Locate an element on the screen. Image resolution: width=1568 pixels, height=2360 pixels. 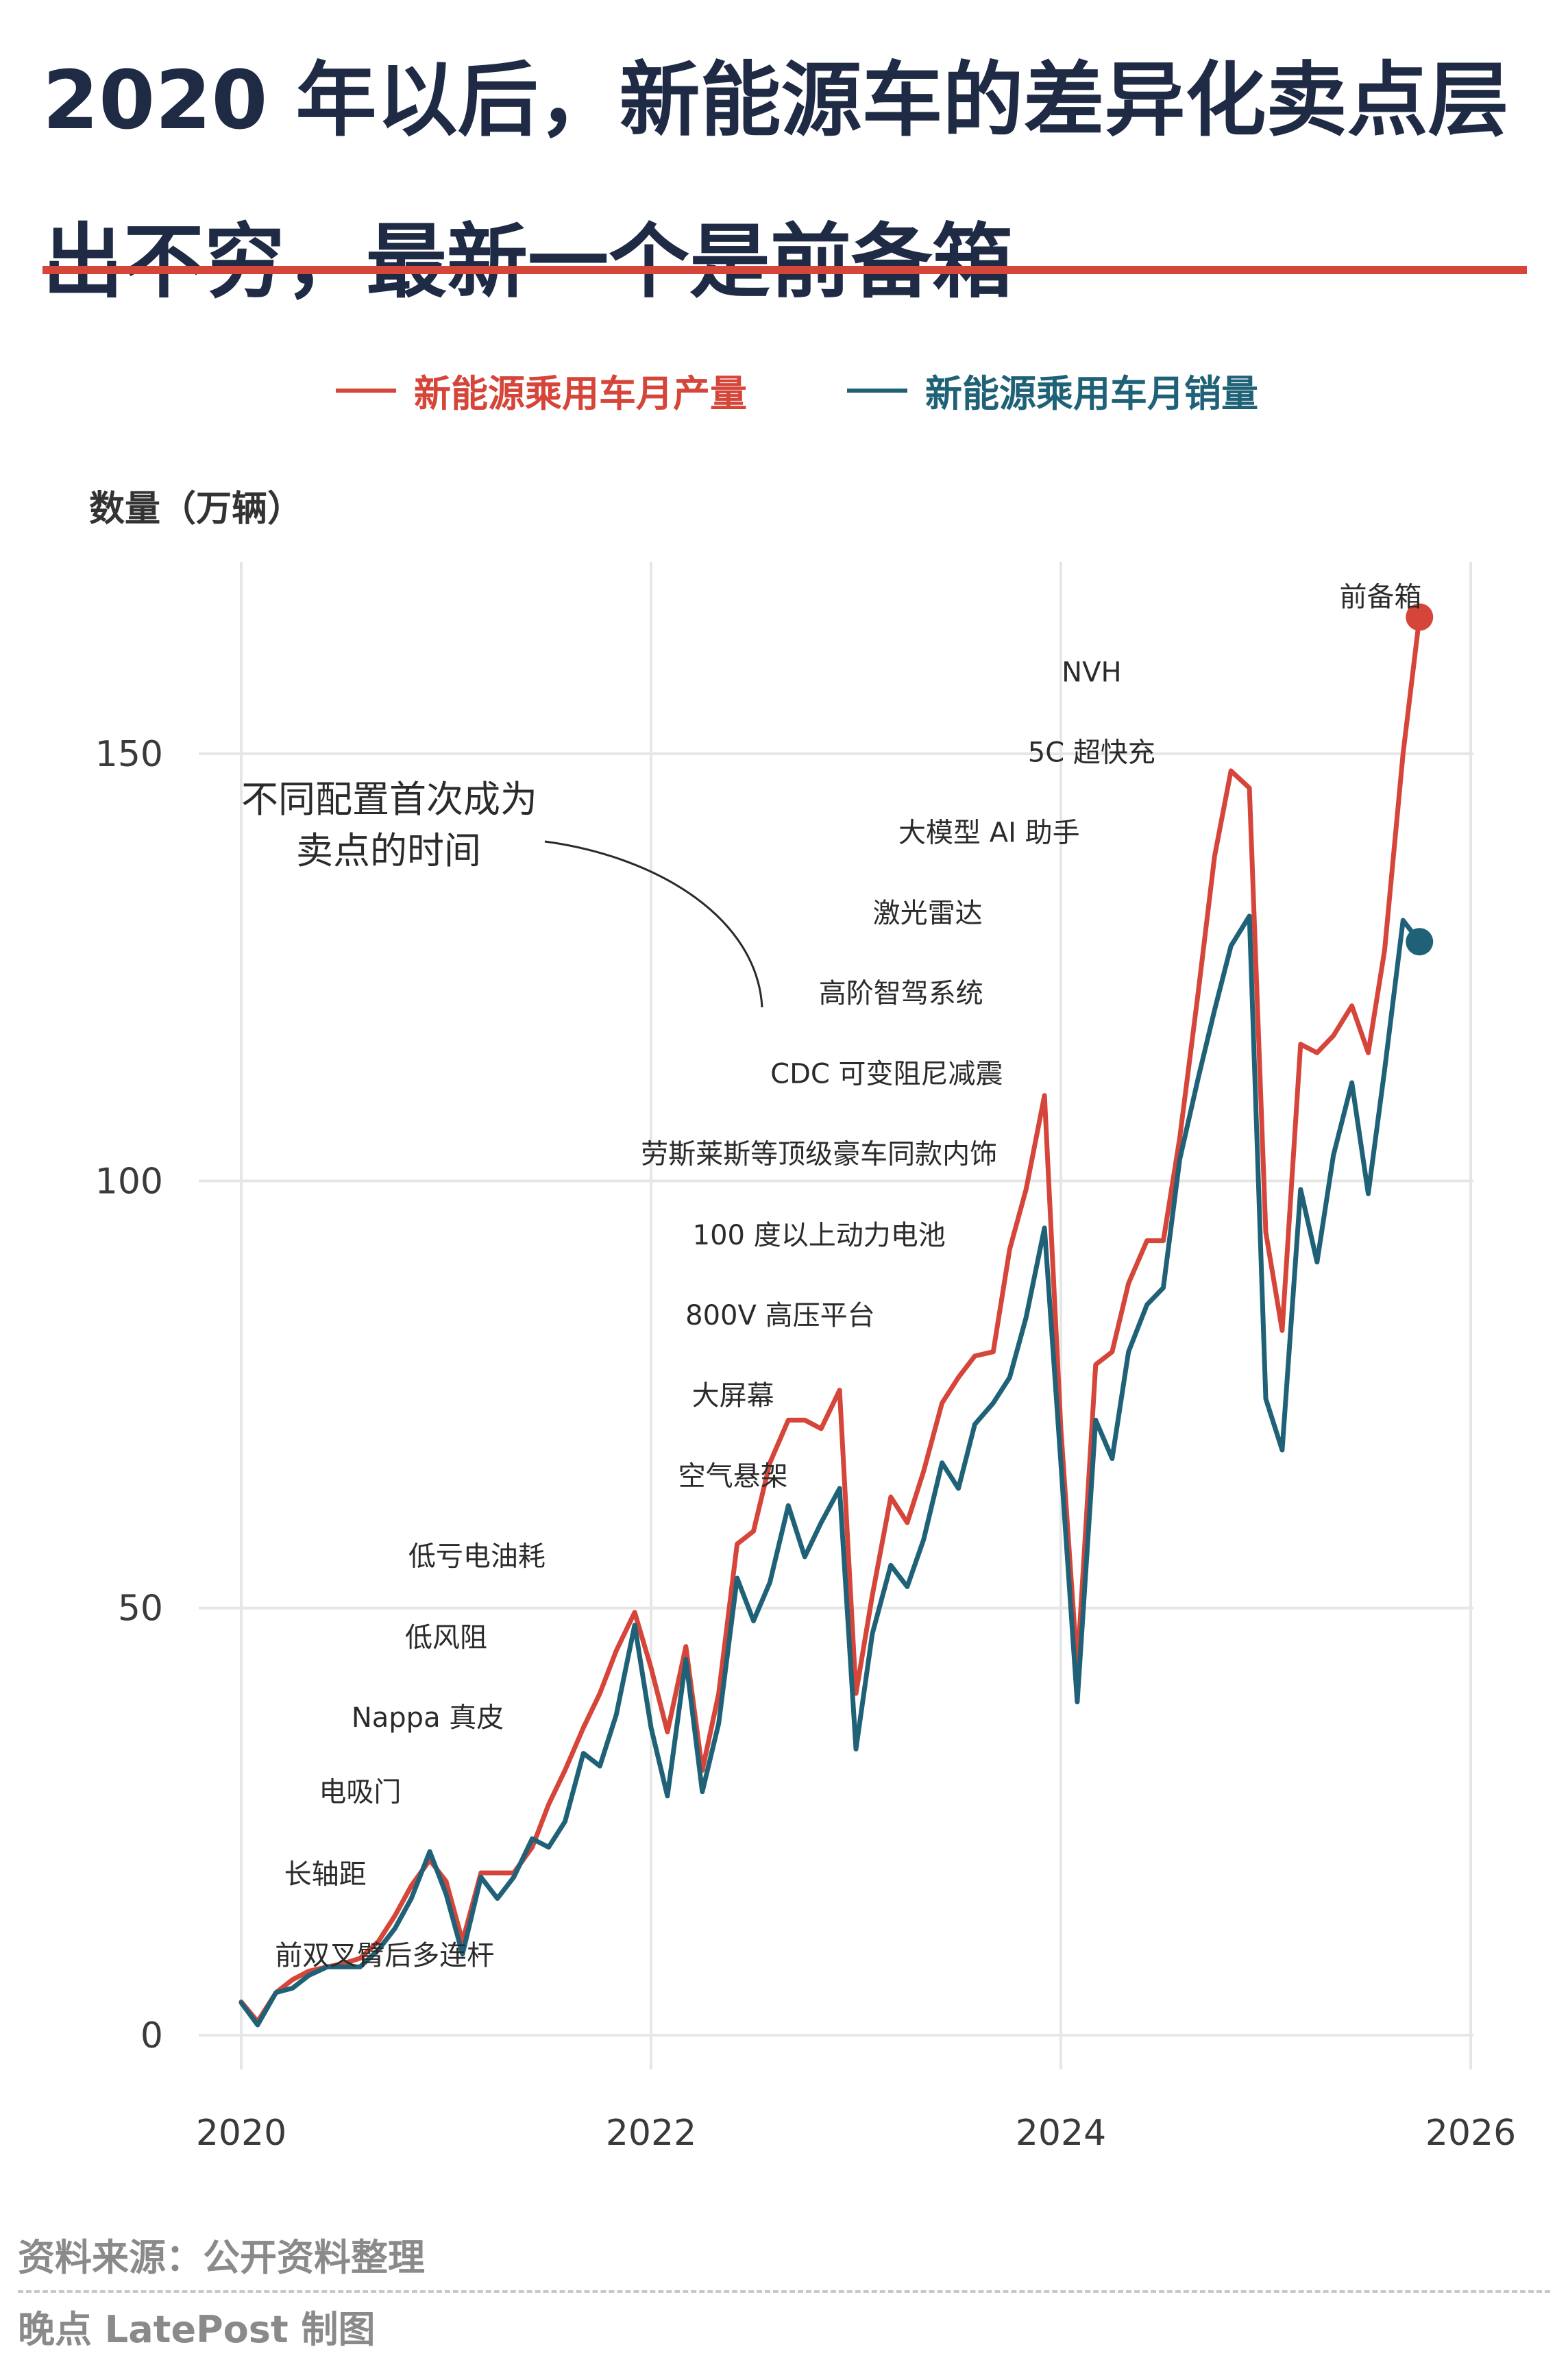
legend-swatch-sales is located at coordinates (877, 390).